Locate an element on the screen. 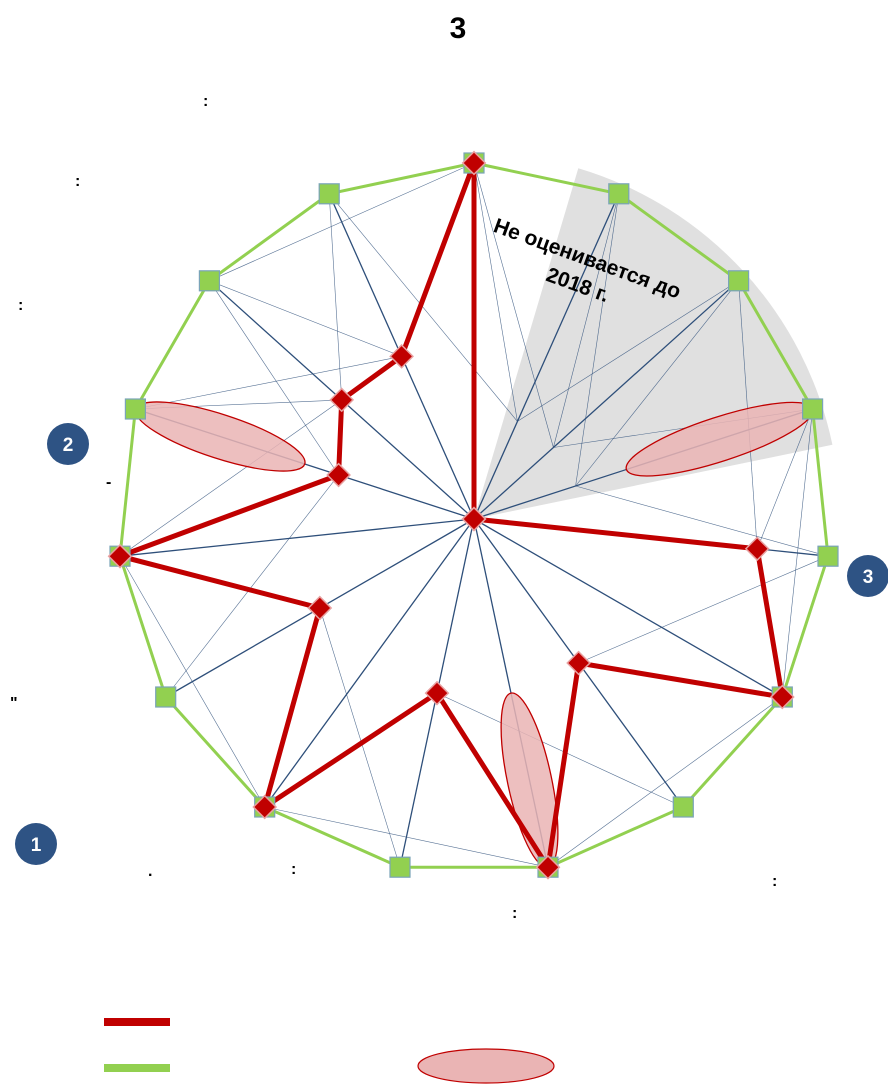  badge-2: 2 is located at coordinates (68, 444).